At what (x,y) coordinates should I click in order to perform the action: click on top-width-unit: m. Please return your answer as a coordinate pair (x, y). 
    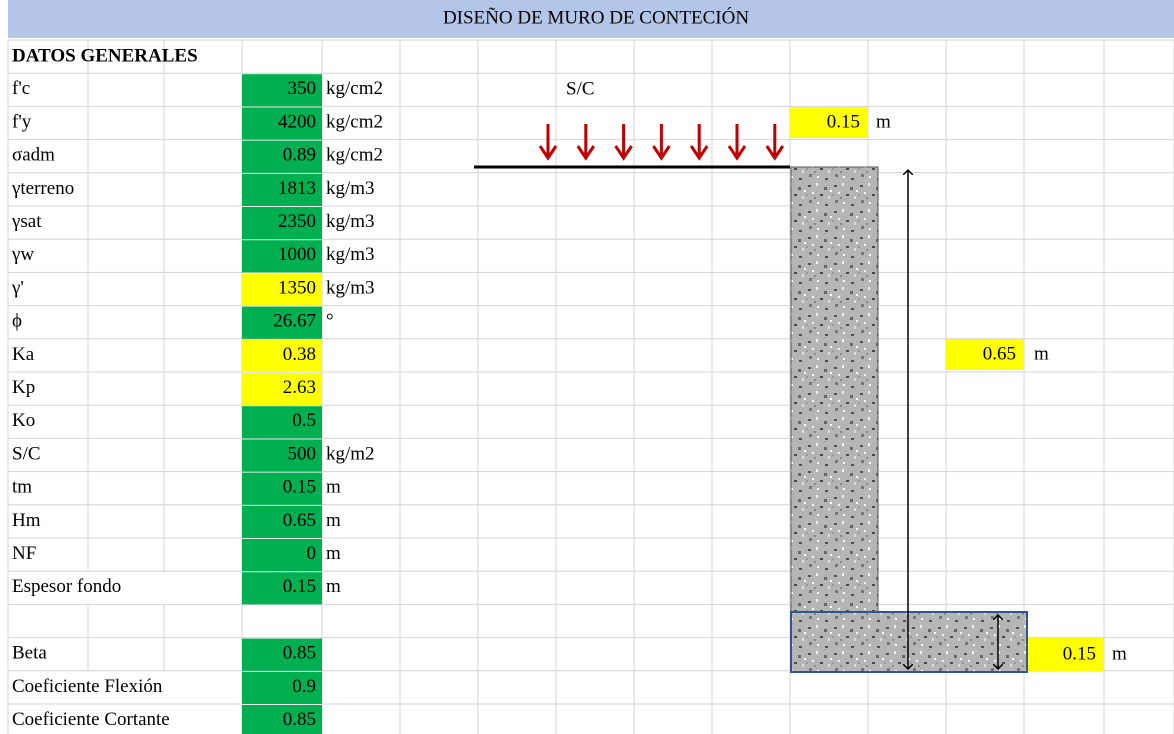
    Looking at the image, I should click on (883, 121).